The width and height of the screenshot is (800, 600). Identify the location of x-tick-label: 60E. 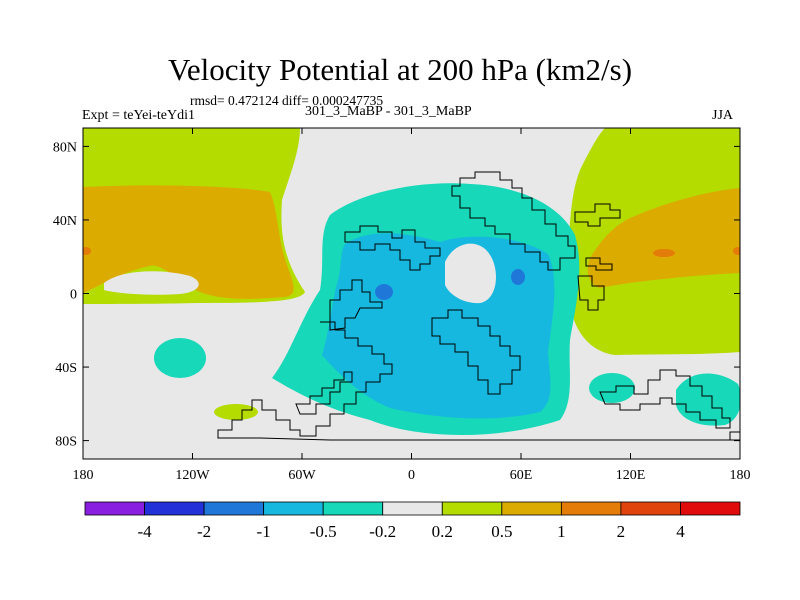
(521, 475).